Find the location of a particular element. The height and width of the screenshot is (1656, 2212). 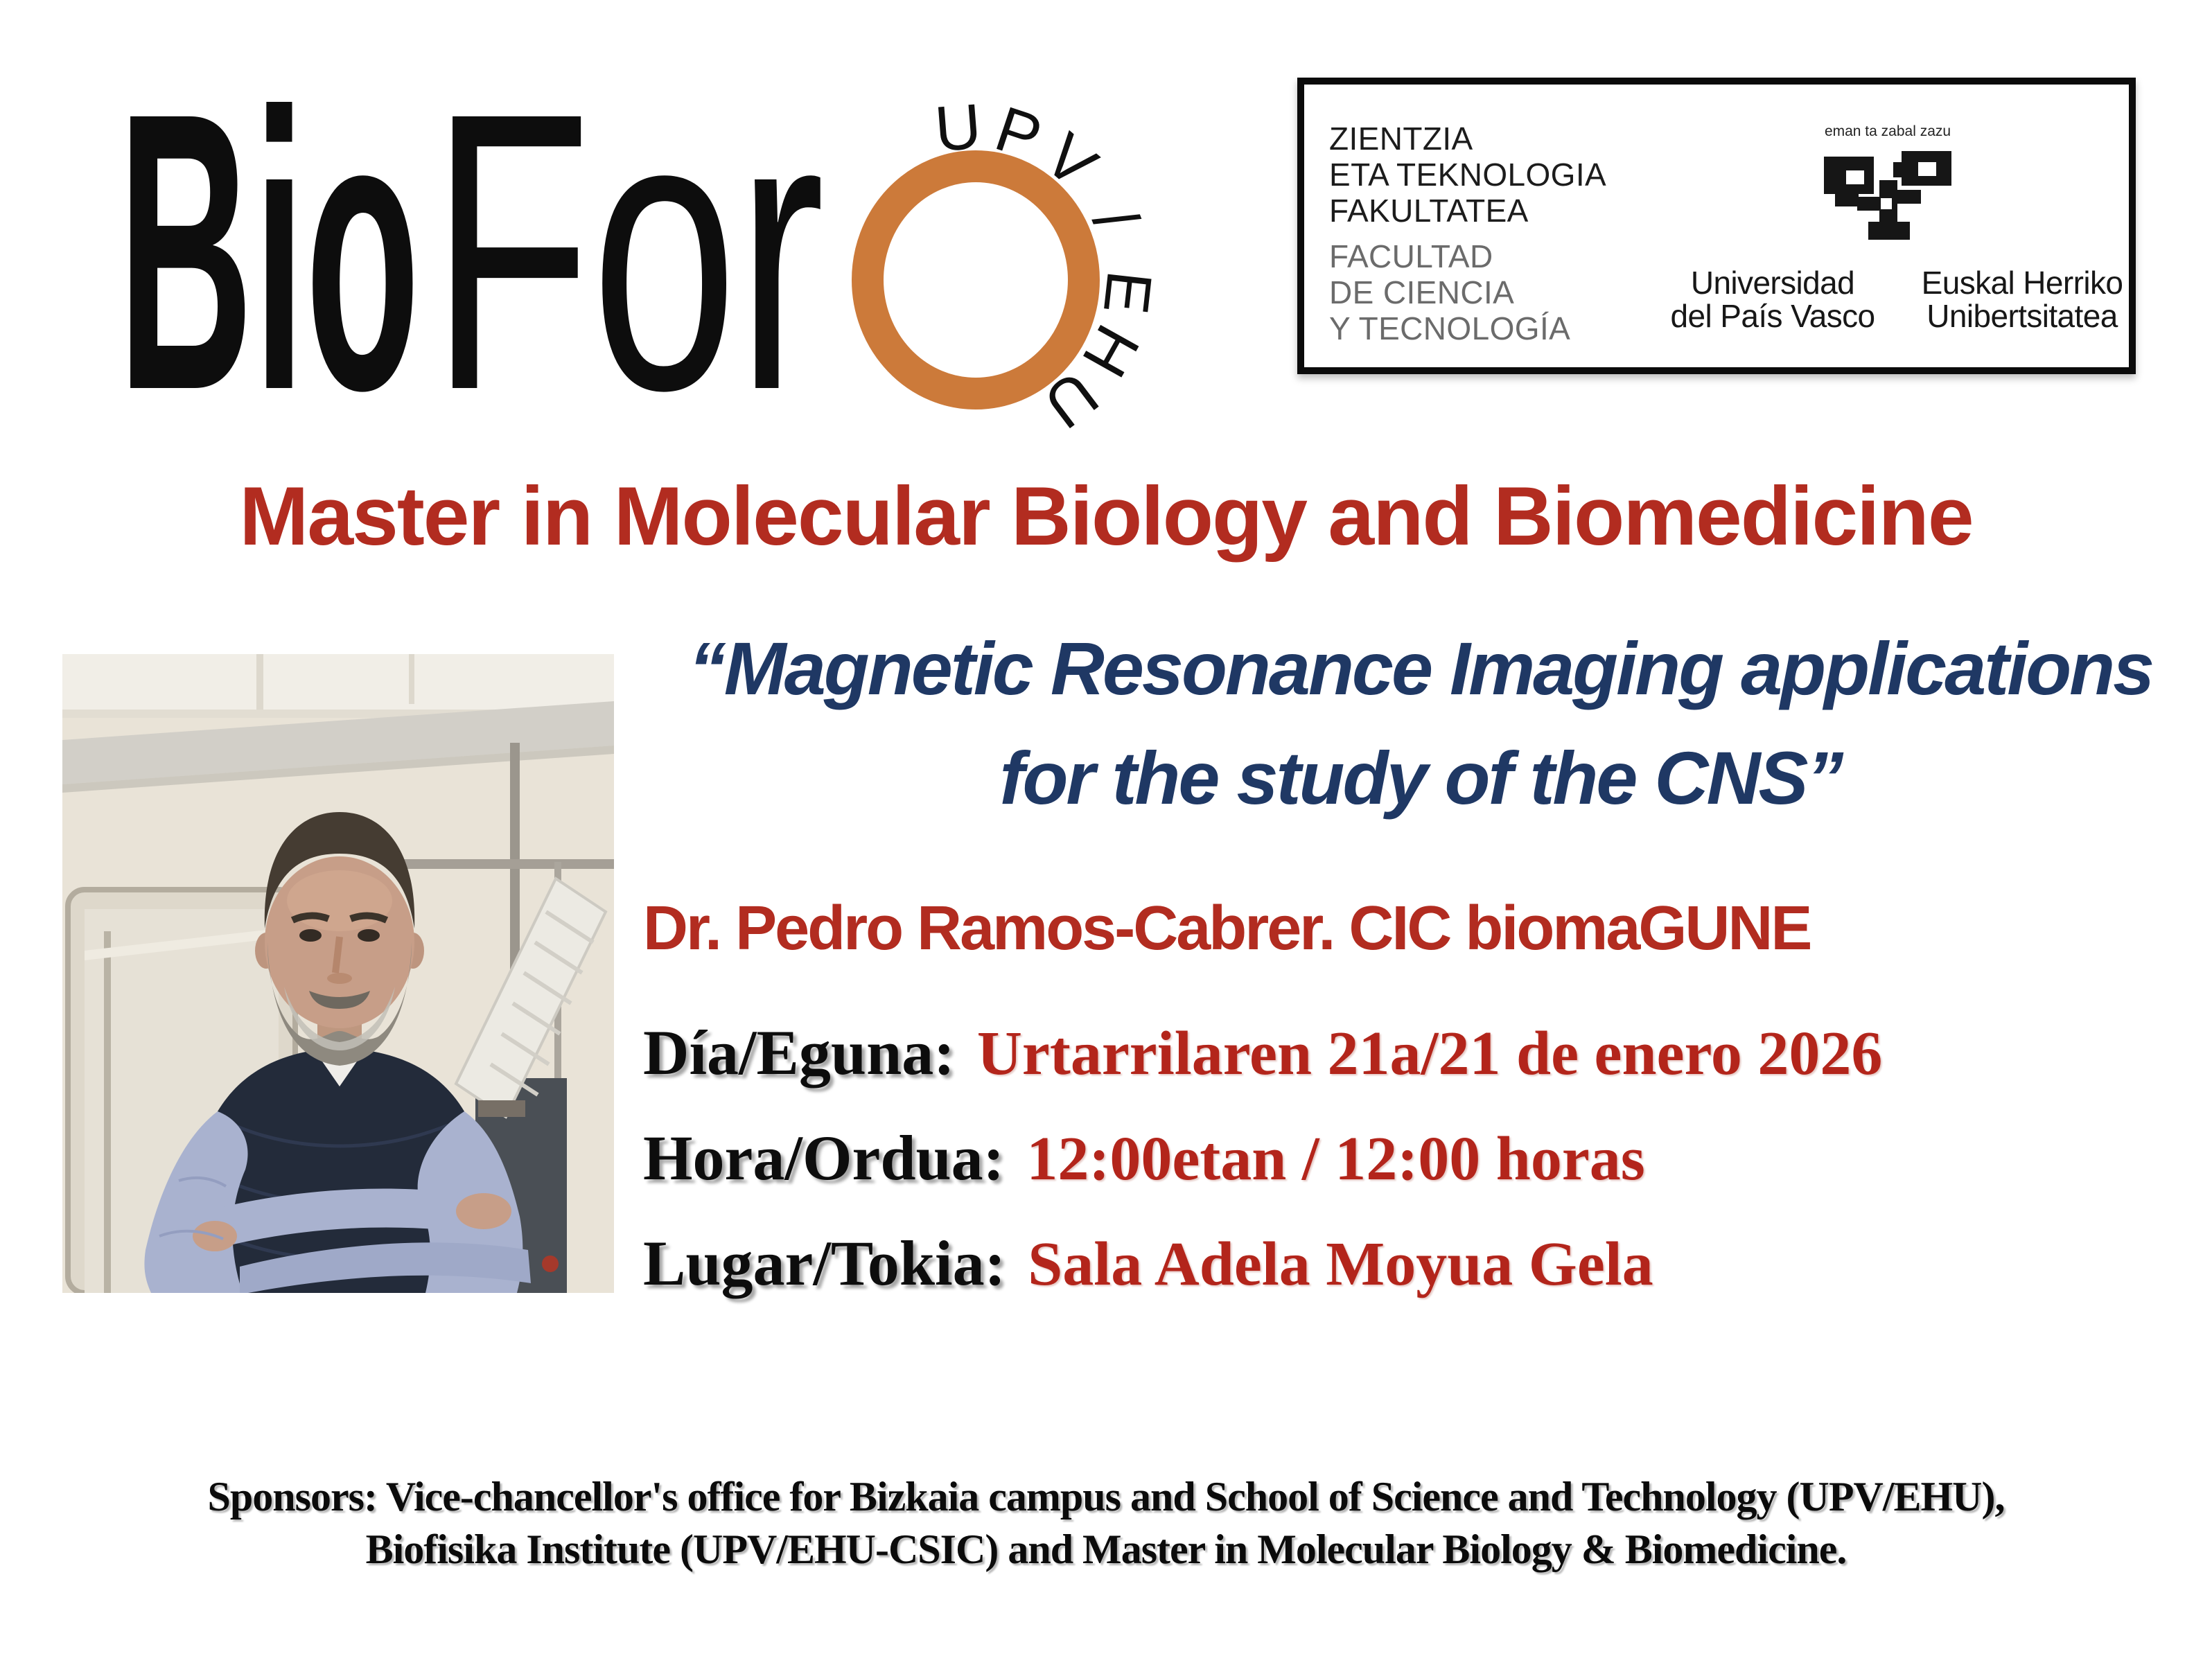

bioforo-bio-text: Bio is located at coordinates (269, 251).